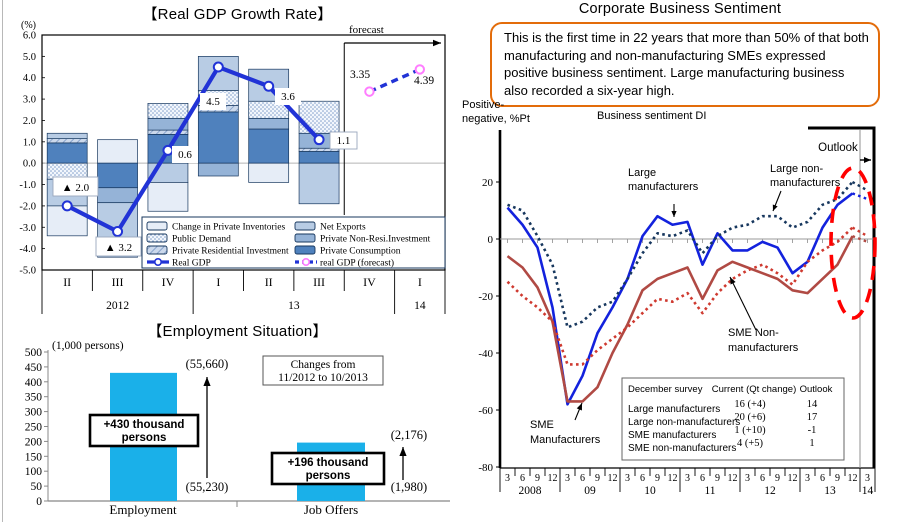 The image size is (900, 522). What do you see at coordinates (754, 389) in the screenshot?
I see `svg-text: Current (Qt change)` at bounding box center [754, 389].